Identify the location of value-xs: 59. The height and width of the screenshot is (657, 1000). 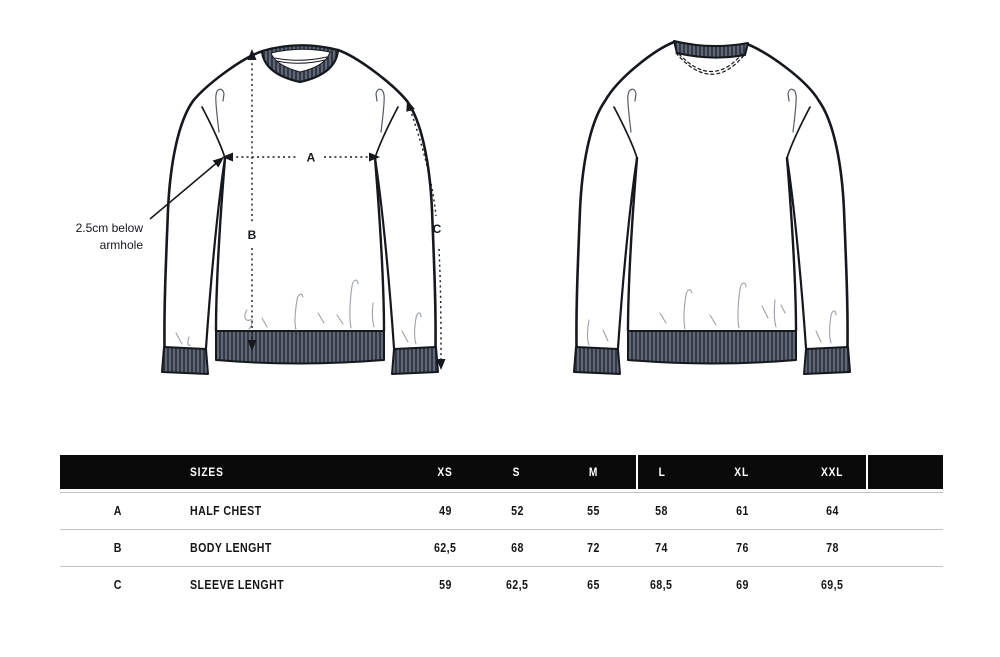
(445, 585).